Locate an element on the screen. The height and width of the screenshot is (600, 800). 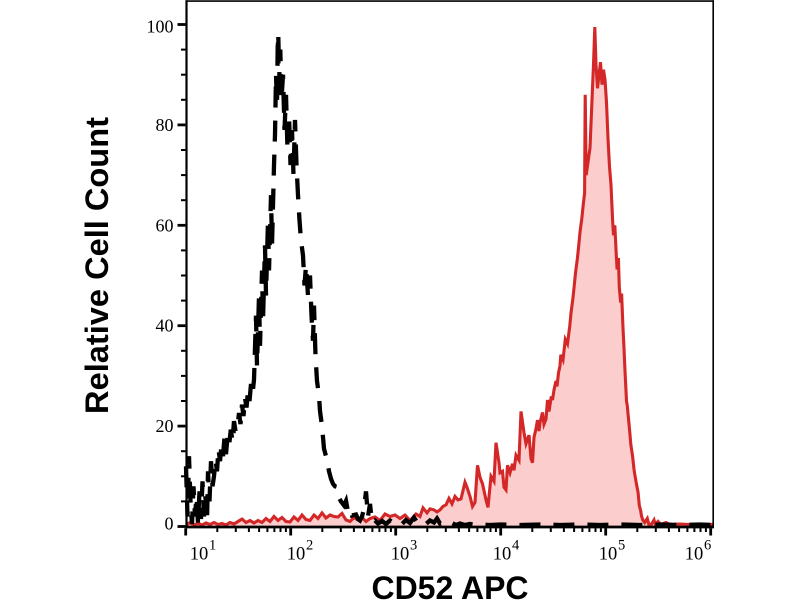
svg-text: 1 is located at coordinates (212, 546).